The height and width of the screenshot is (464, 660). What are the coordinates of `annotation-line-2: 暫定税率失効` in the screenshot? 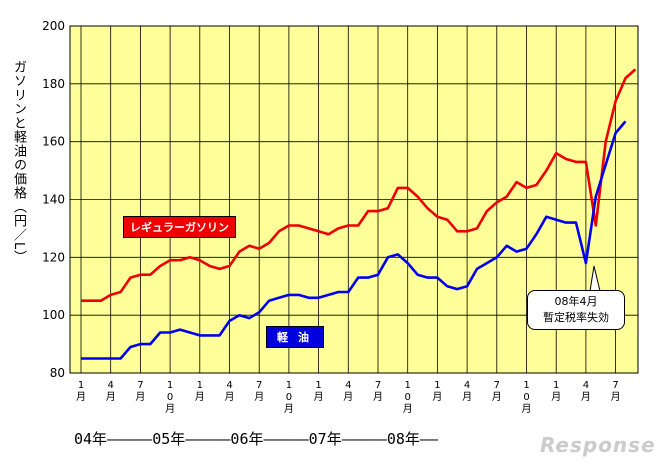 It's located at (576, 317).